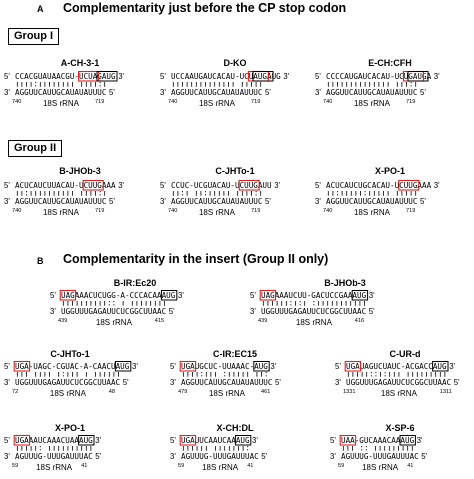 Image resolution: width=474 pixels, height=479 pixels. What do you see at coordinates (118, 295) in the screenshot?
I see `top-strand-sequence: UAGAAACUCUGG-A-CCCACAAAUG` at bounding box center [118, 295].